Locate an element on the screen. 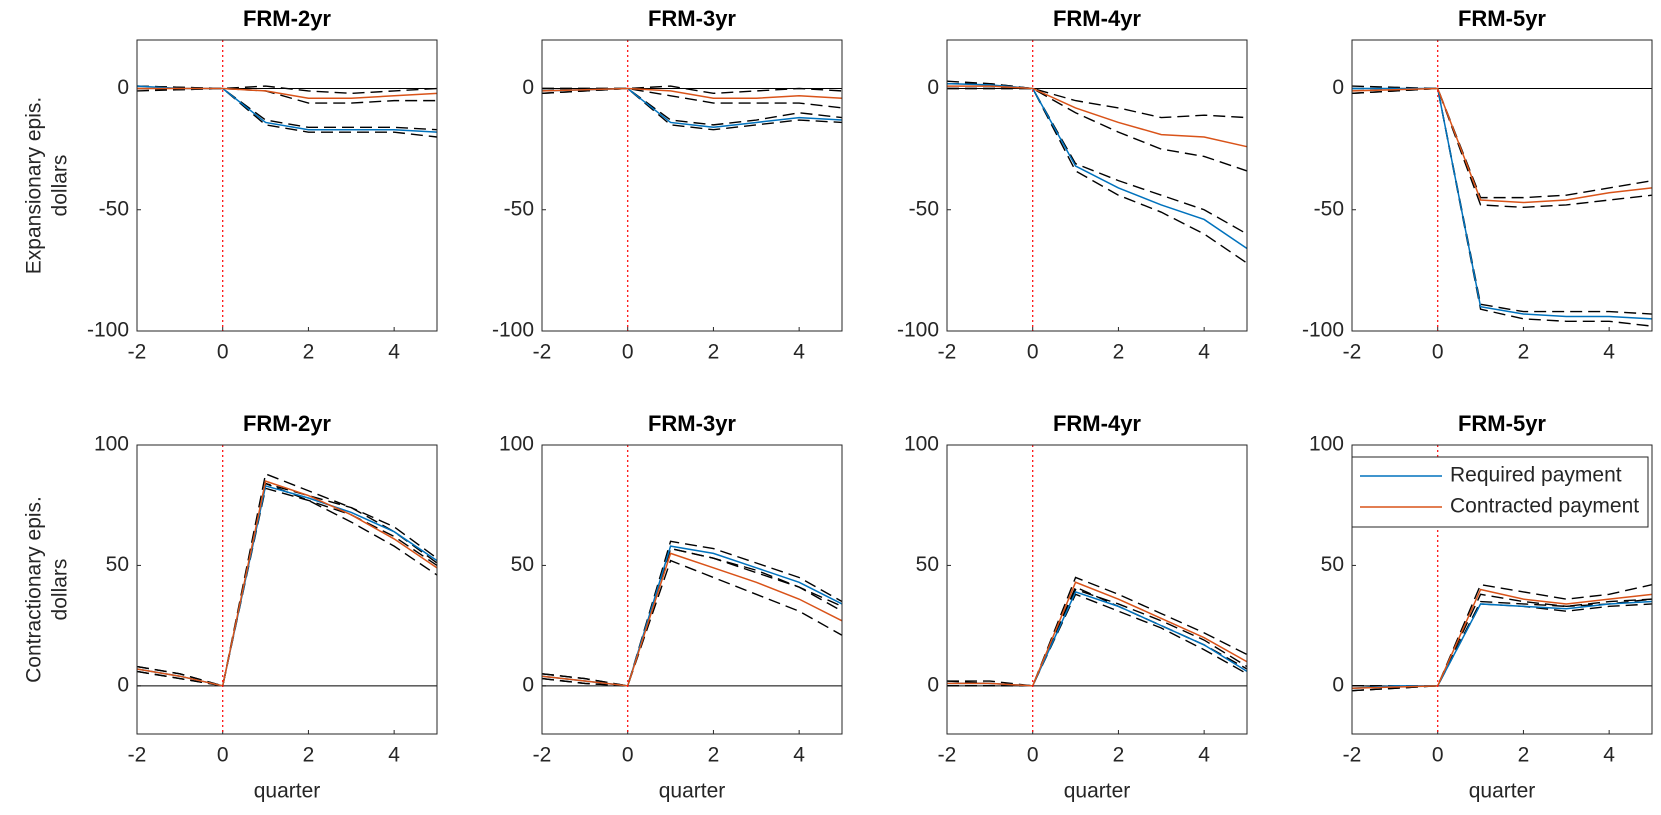 The width and height of the screenshot is (1661, 815). panel-title: FRM-4yr is located at coordinates (1097, 18).